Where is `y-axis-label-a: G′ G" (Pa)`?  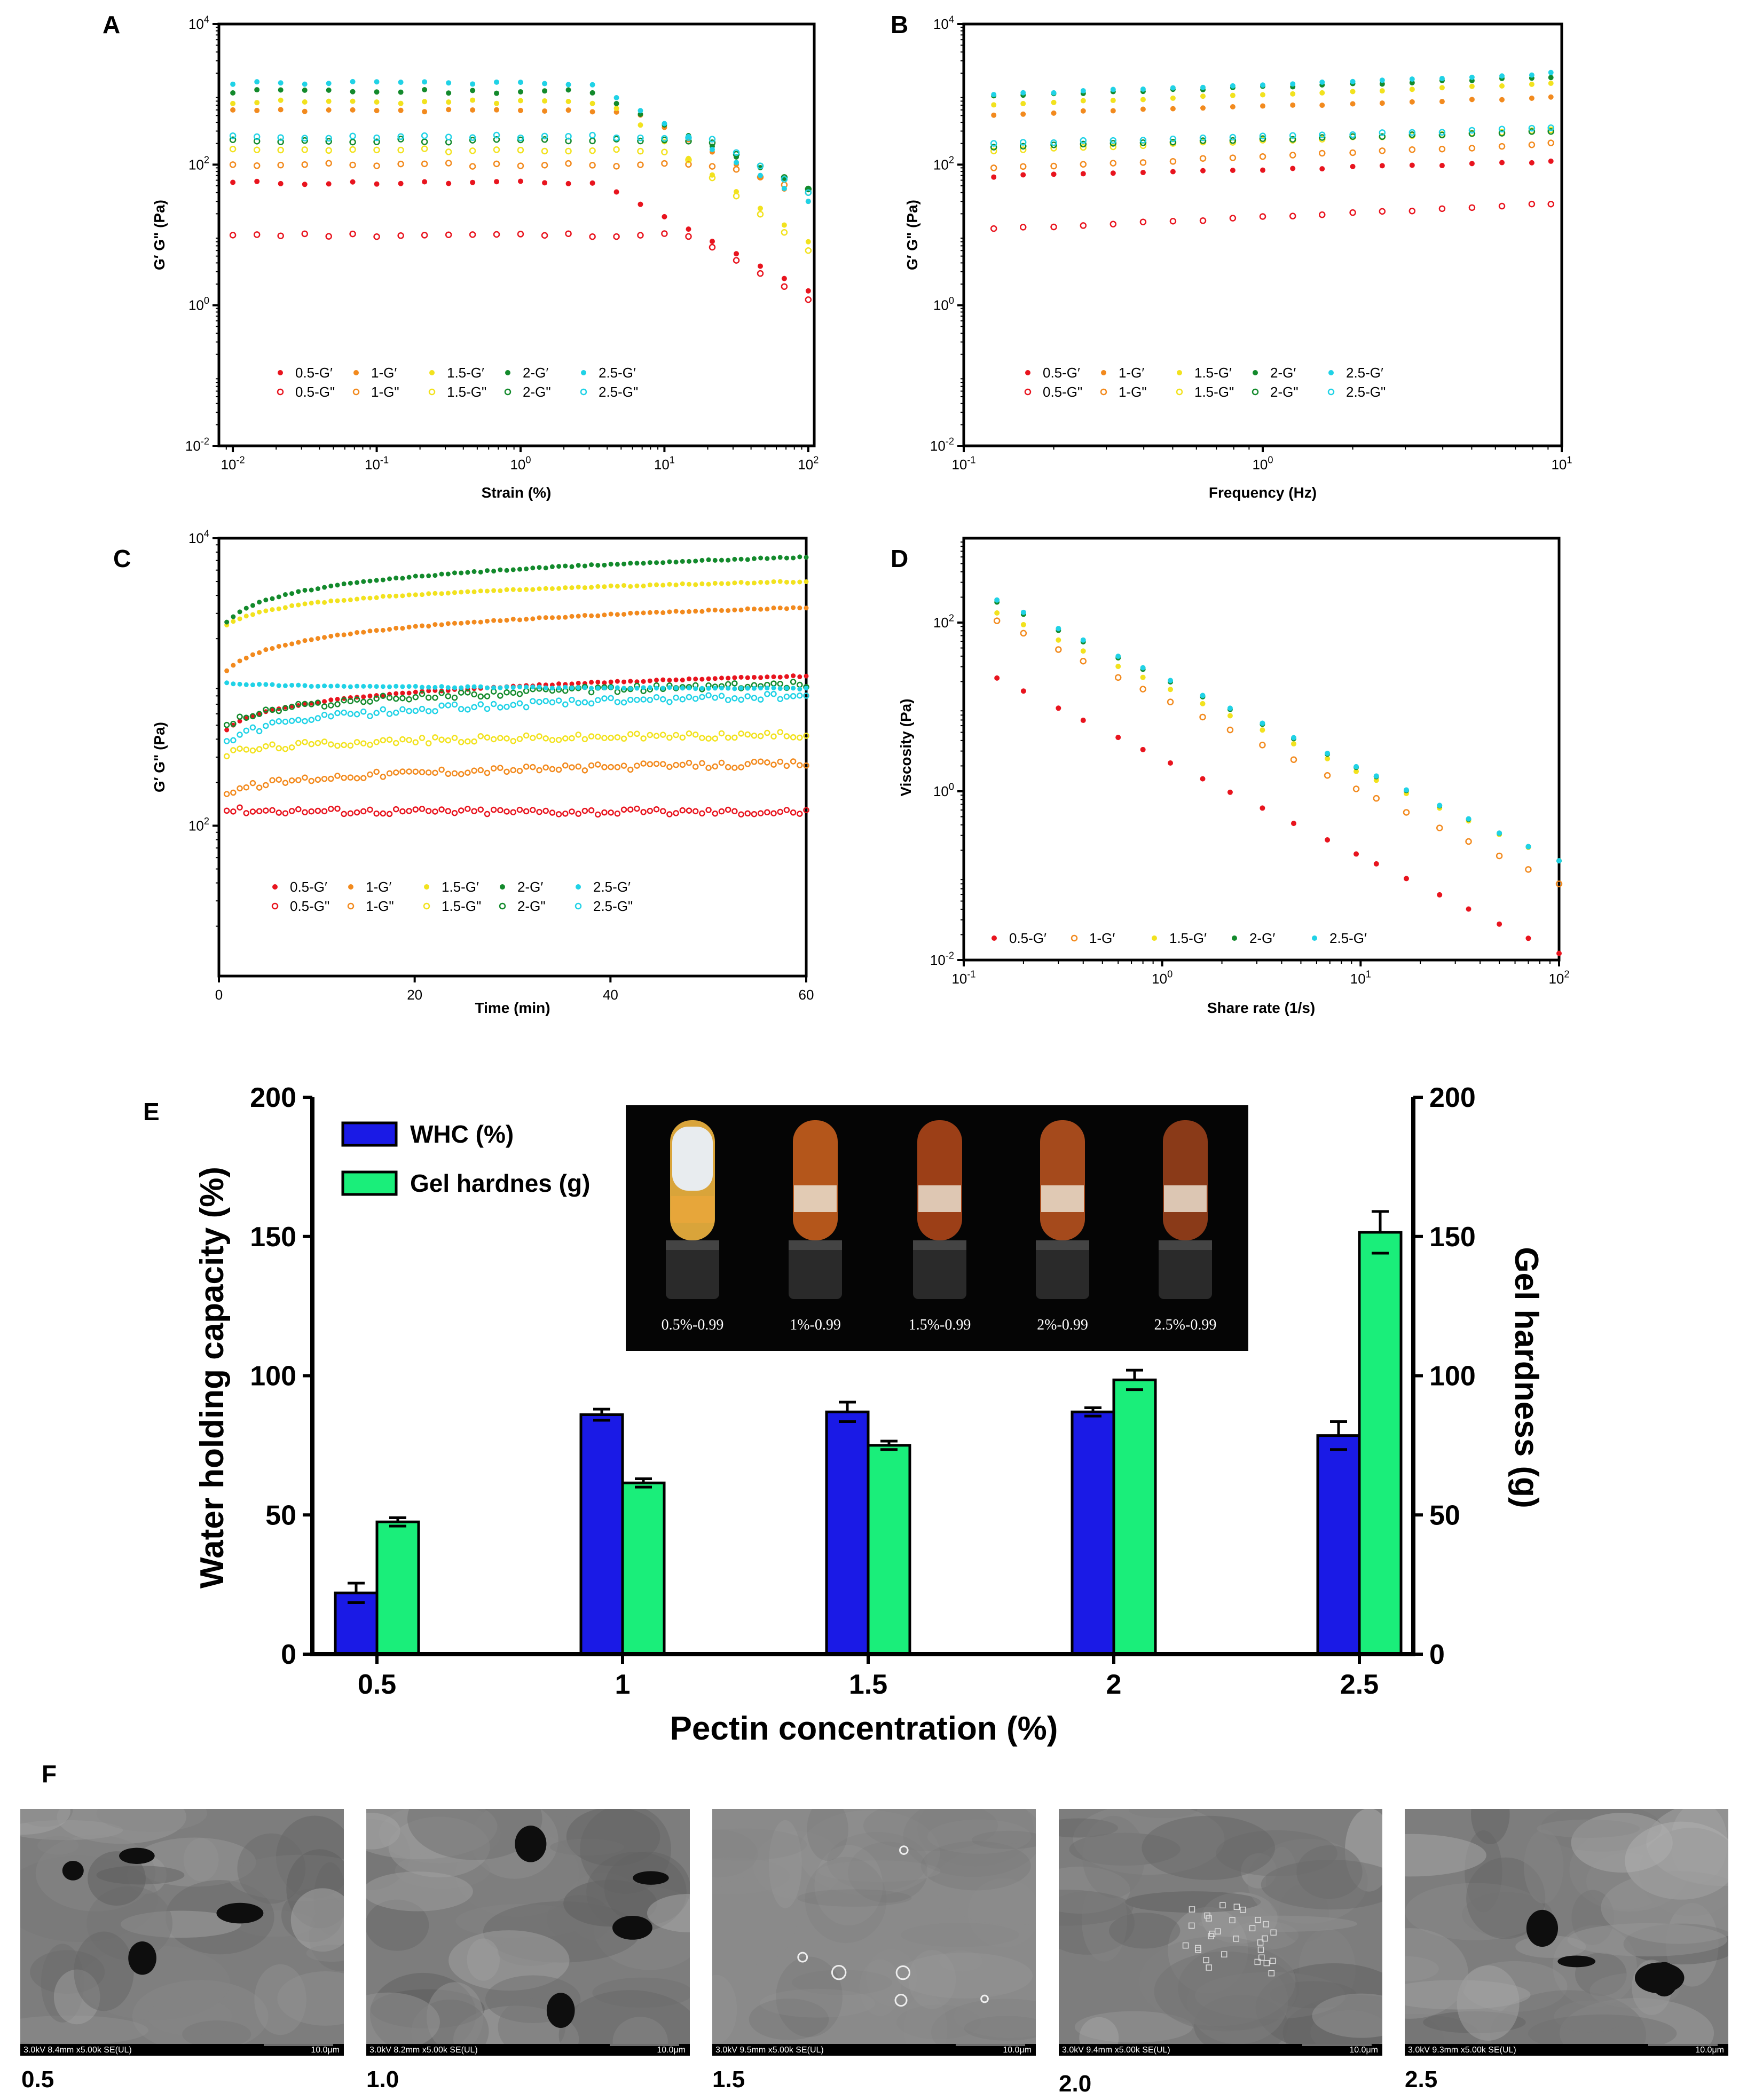 y-axis-label-a: G′ G" (Pa) is located at coordinates (159, 235).